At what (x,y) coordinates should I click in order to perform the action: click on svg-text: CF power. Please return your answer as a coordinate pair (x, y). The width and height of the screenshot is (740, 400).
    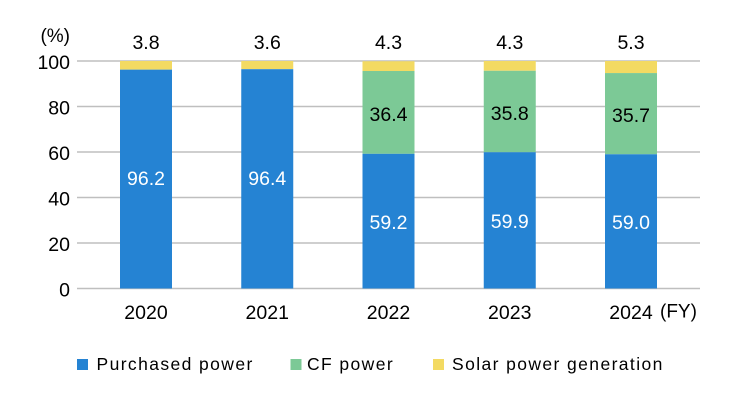
    Looking at the image, I should click on (350, 364).